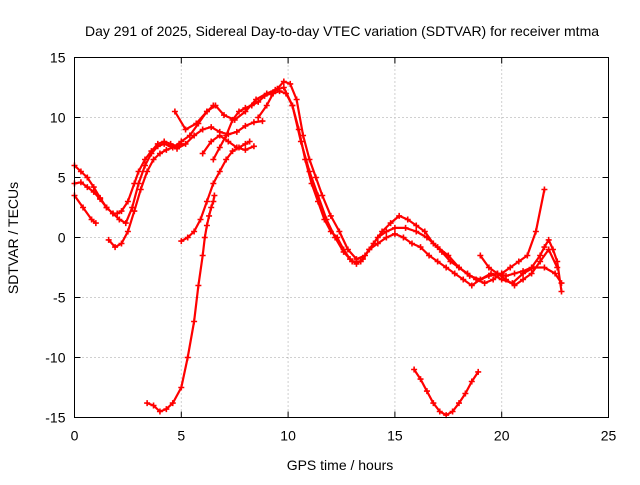 Image resolution: width=640 pixels, height=485 pixels. Describe the element at coordinates (395, 436) in the screenshot. I see `x-tick-label: 15` at that location.